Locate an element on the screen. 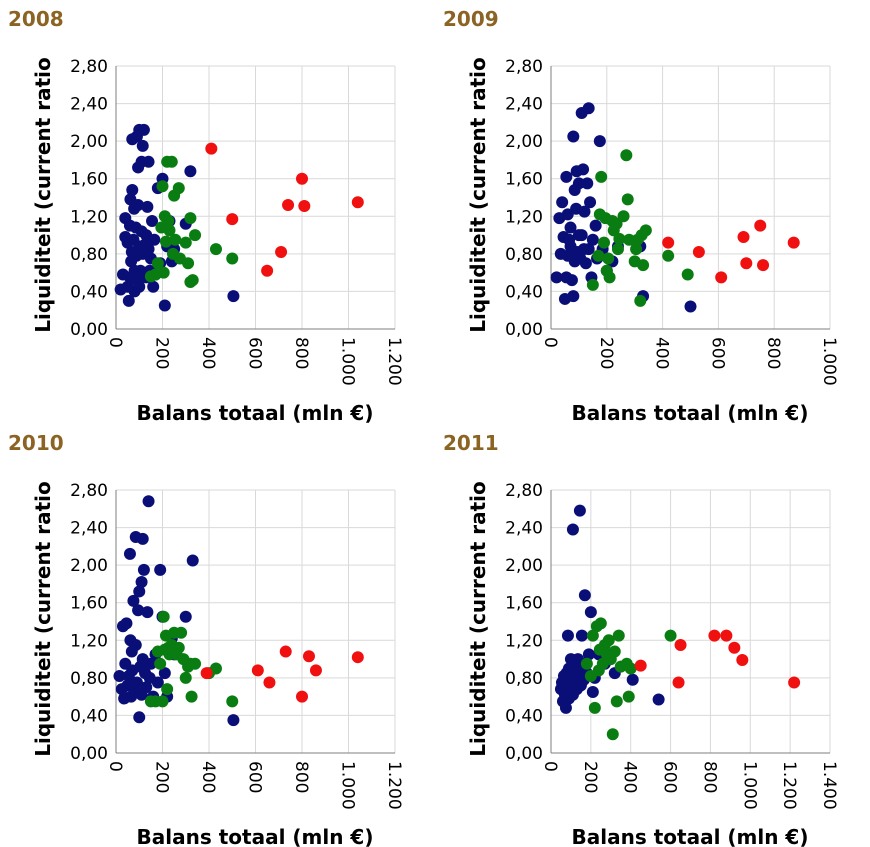 The height and width of the screenshot is (847, 870). y-tick-label: 2,40 is located at coordinates (524, 529).